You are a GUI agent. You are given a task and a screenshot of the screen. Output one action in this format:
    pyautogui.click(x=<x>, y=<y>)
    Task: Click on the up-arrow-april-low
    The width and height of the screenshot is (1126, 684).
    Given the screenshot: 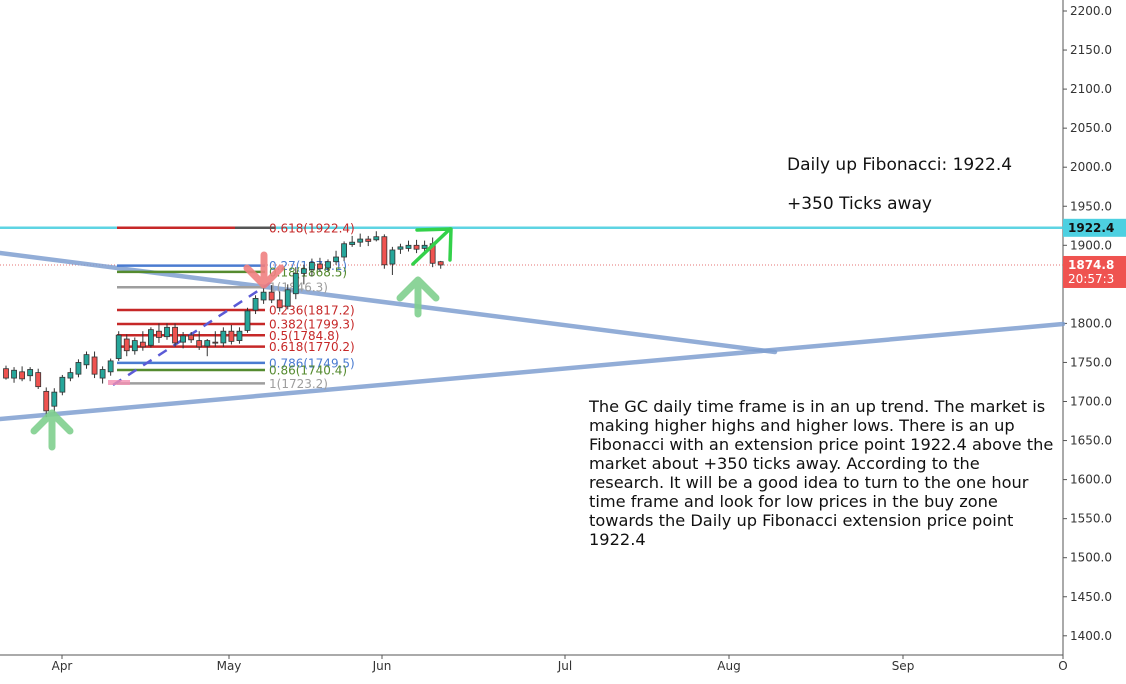 What is the action you would take?
    pyautogui.click(x=52, y=430)
    